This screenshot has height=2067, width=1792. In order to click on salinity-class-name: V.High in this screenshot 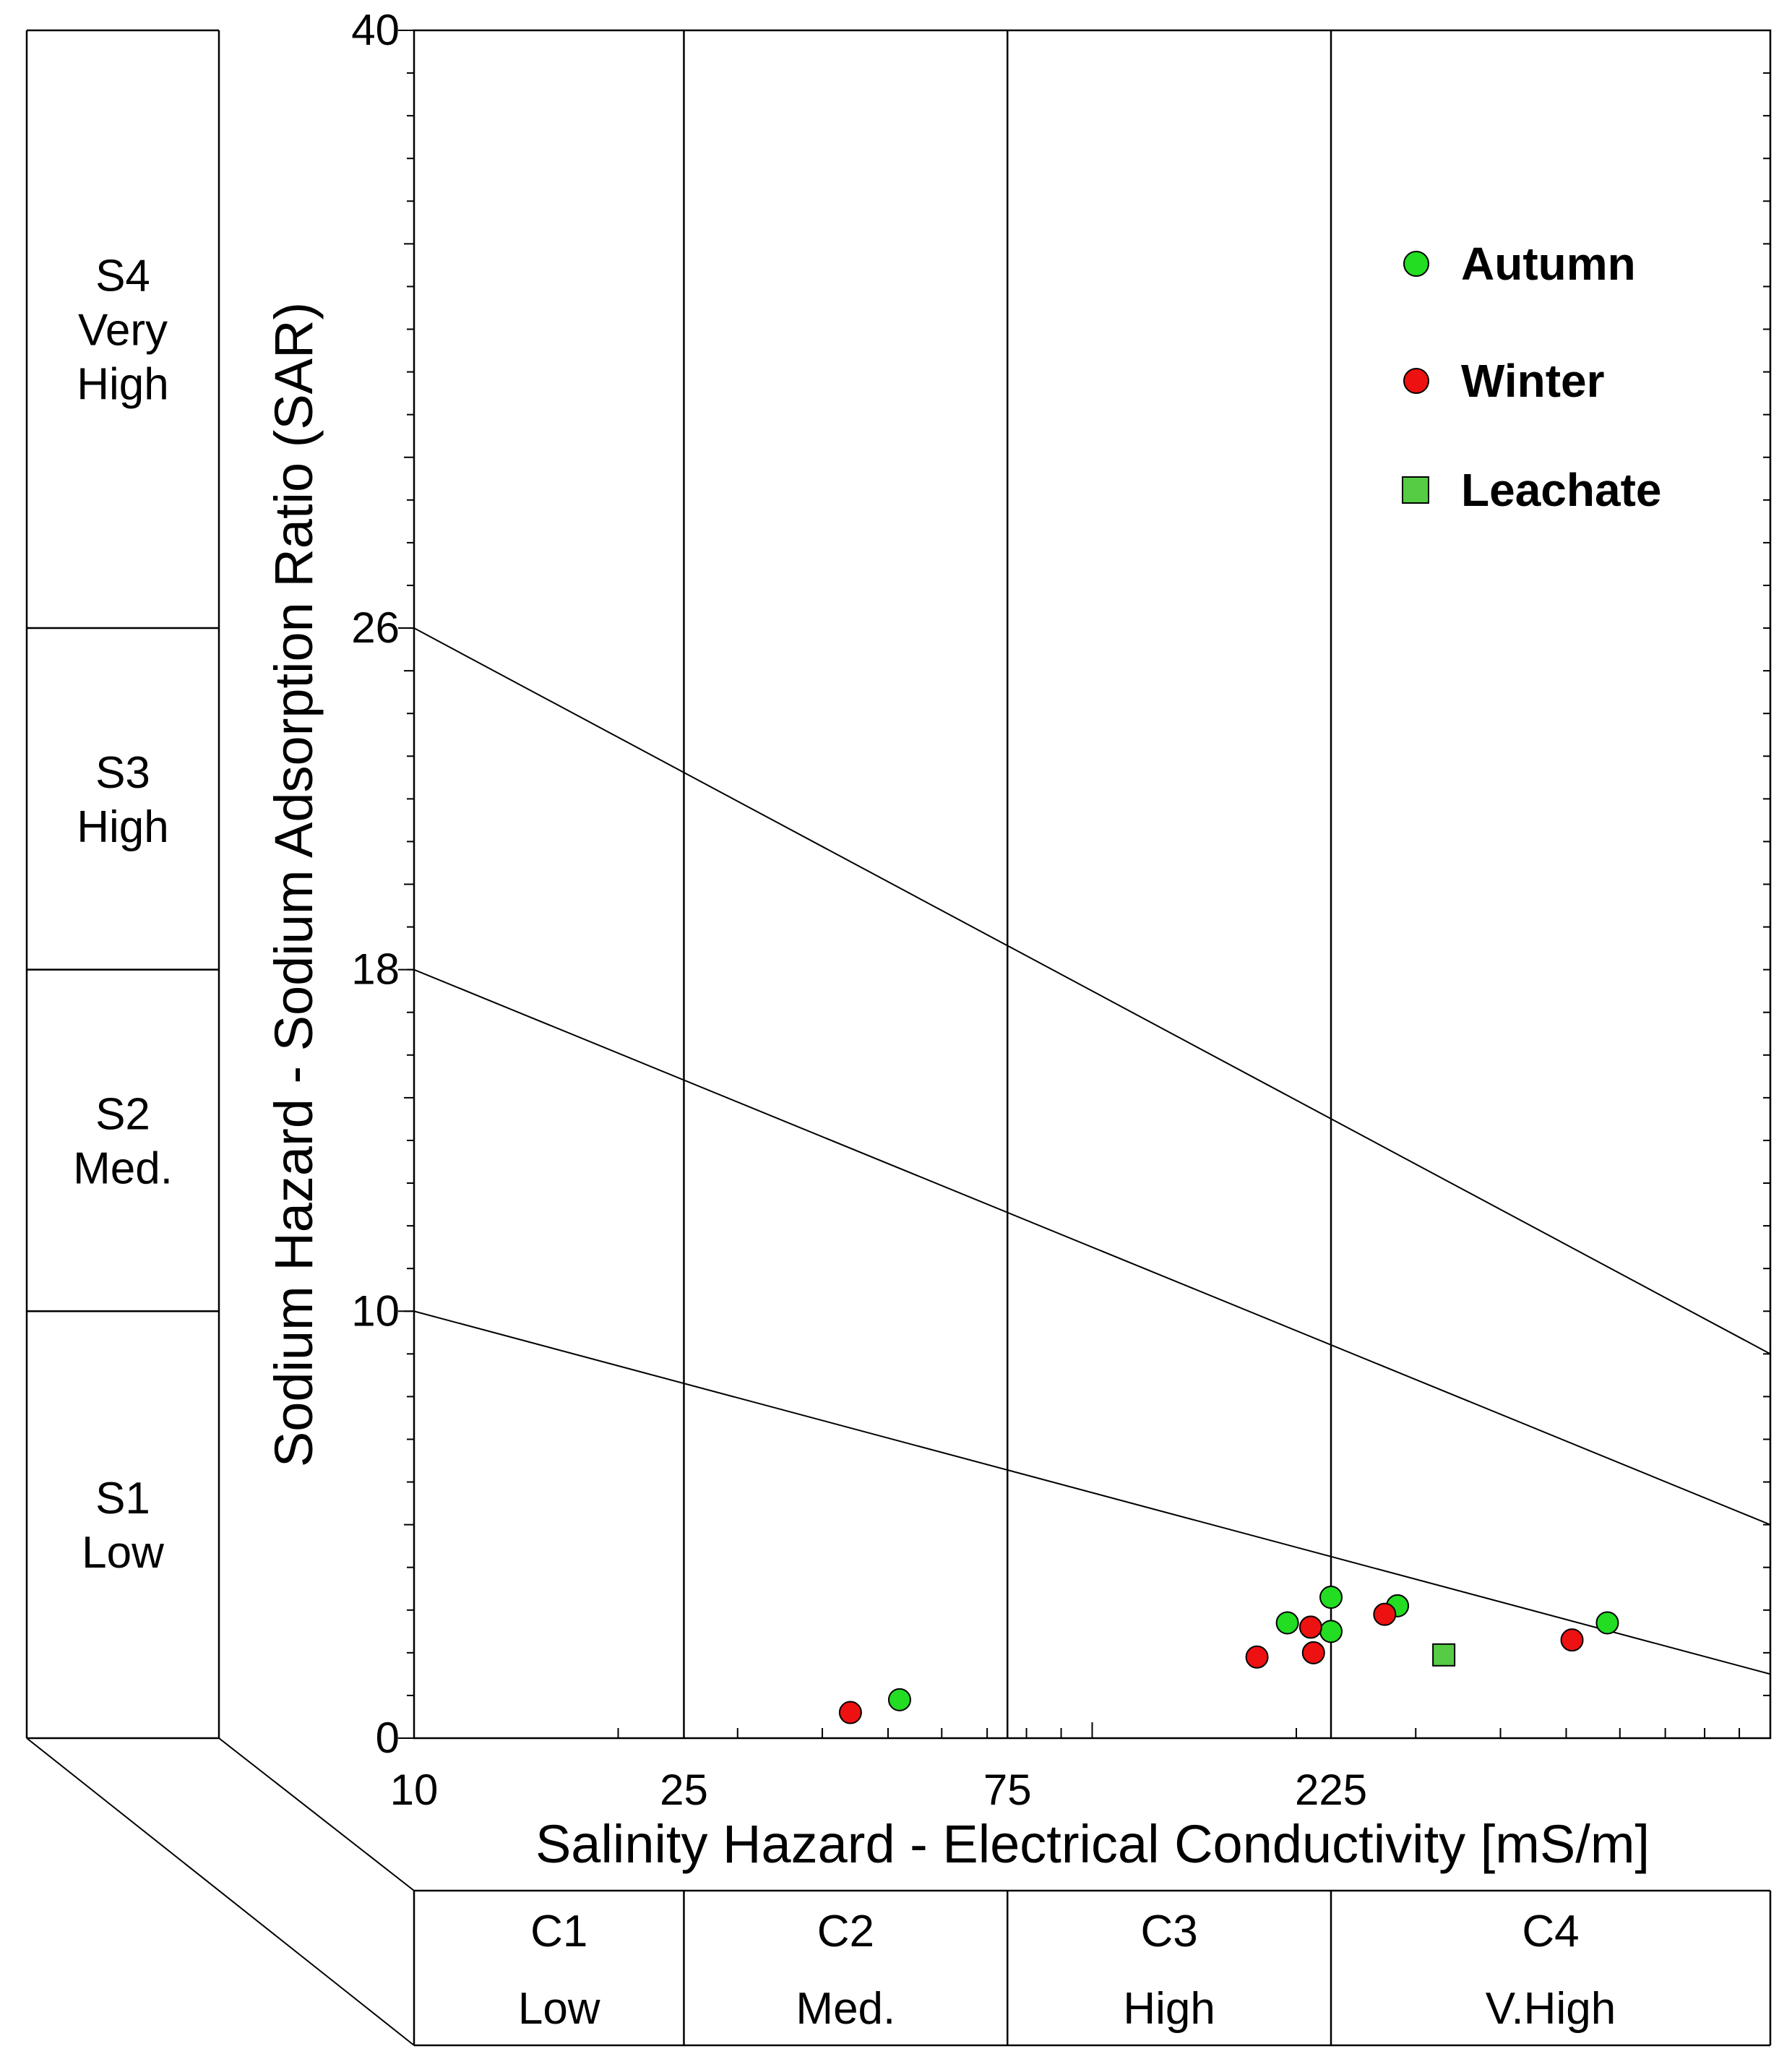, I will do `click(1551, 2009)`.